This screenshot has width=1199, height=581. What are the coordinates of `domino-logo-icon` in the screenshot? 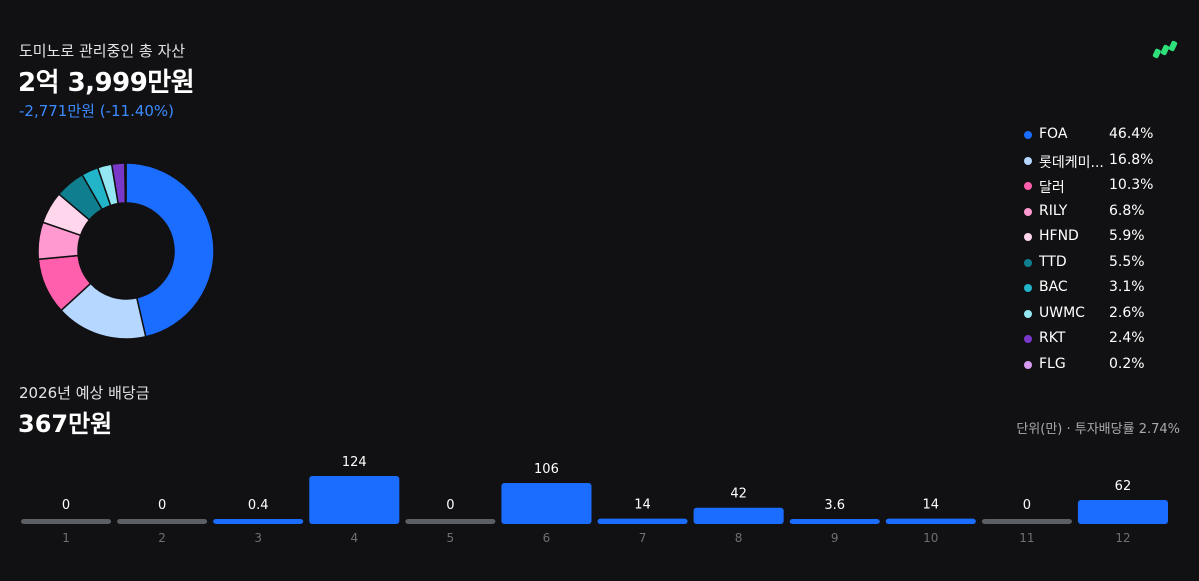 It's located at (1165, 49).